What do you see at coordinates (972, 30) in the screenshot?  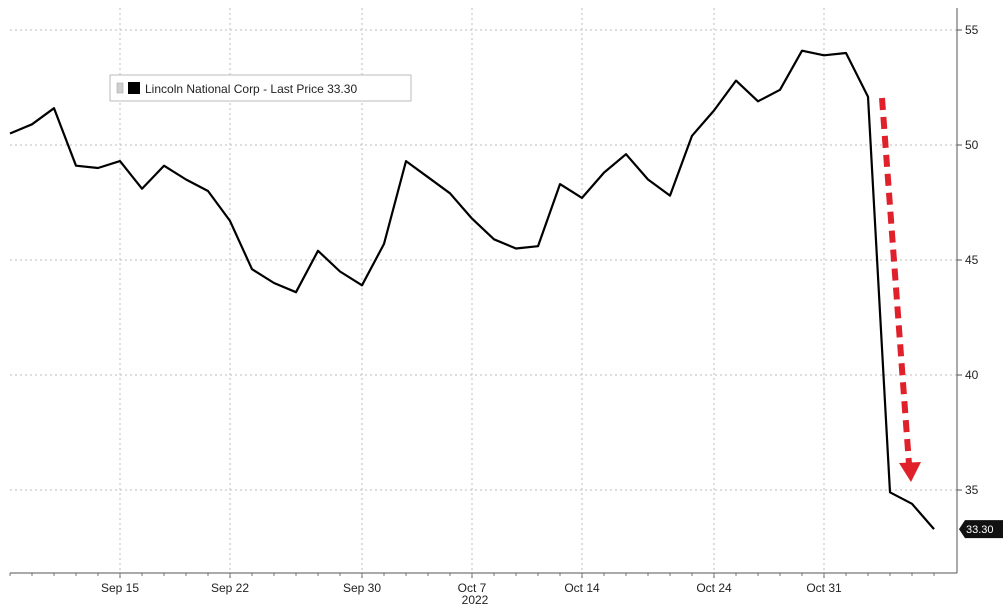 I see `y-tick-label: 55` at bounding box center [972, 30].